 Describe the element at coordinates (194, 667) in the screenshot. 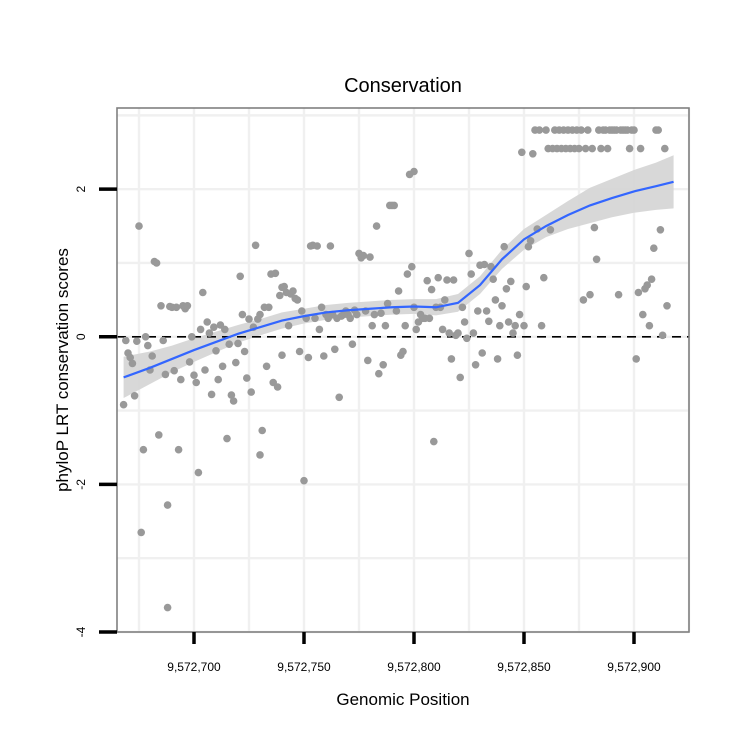

I see `x-tick-label: 9,572,700` at that location.